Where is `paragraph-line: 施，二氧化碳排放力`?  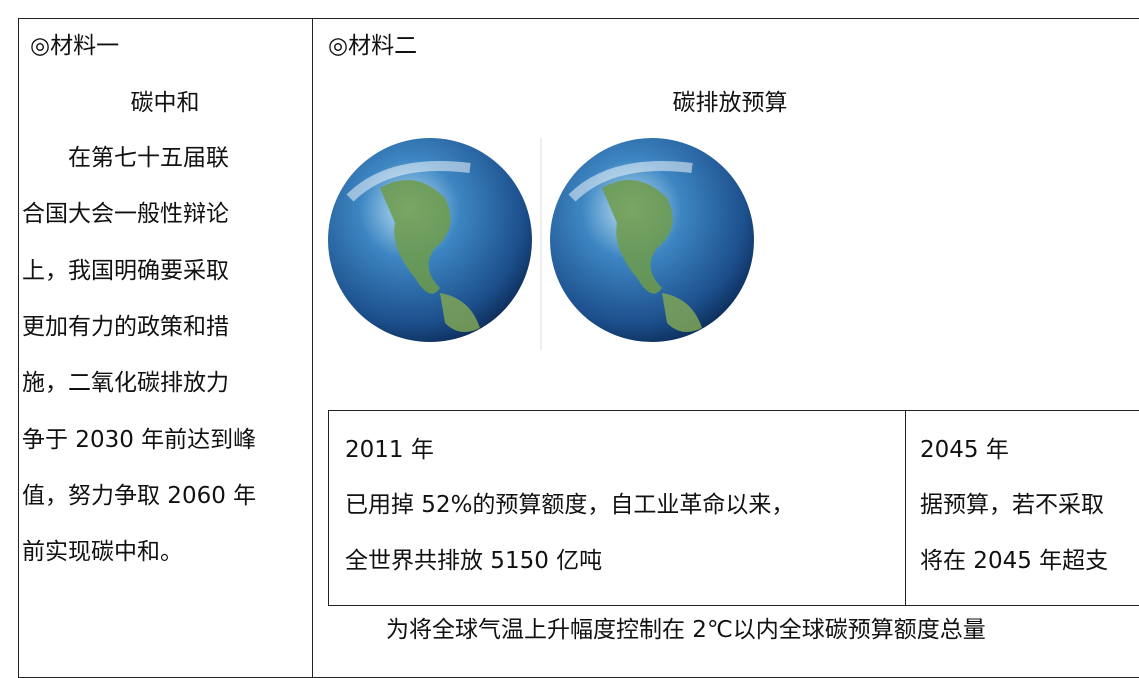 paragraph-line: 施，二氧化碳排放力 is located at coordinates (125, 383).